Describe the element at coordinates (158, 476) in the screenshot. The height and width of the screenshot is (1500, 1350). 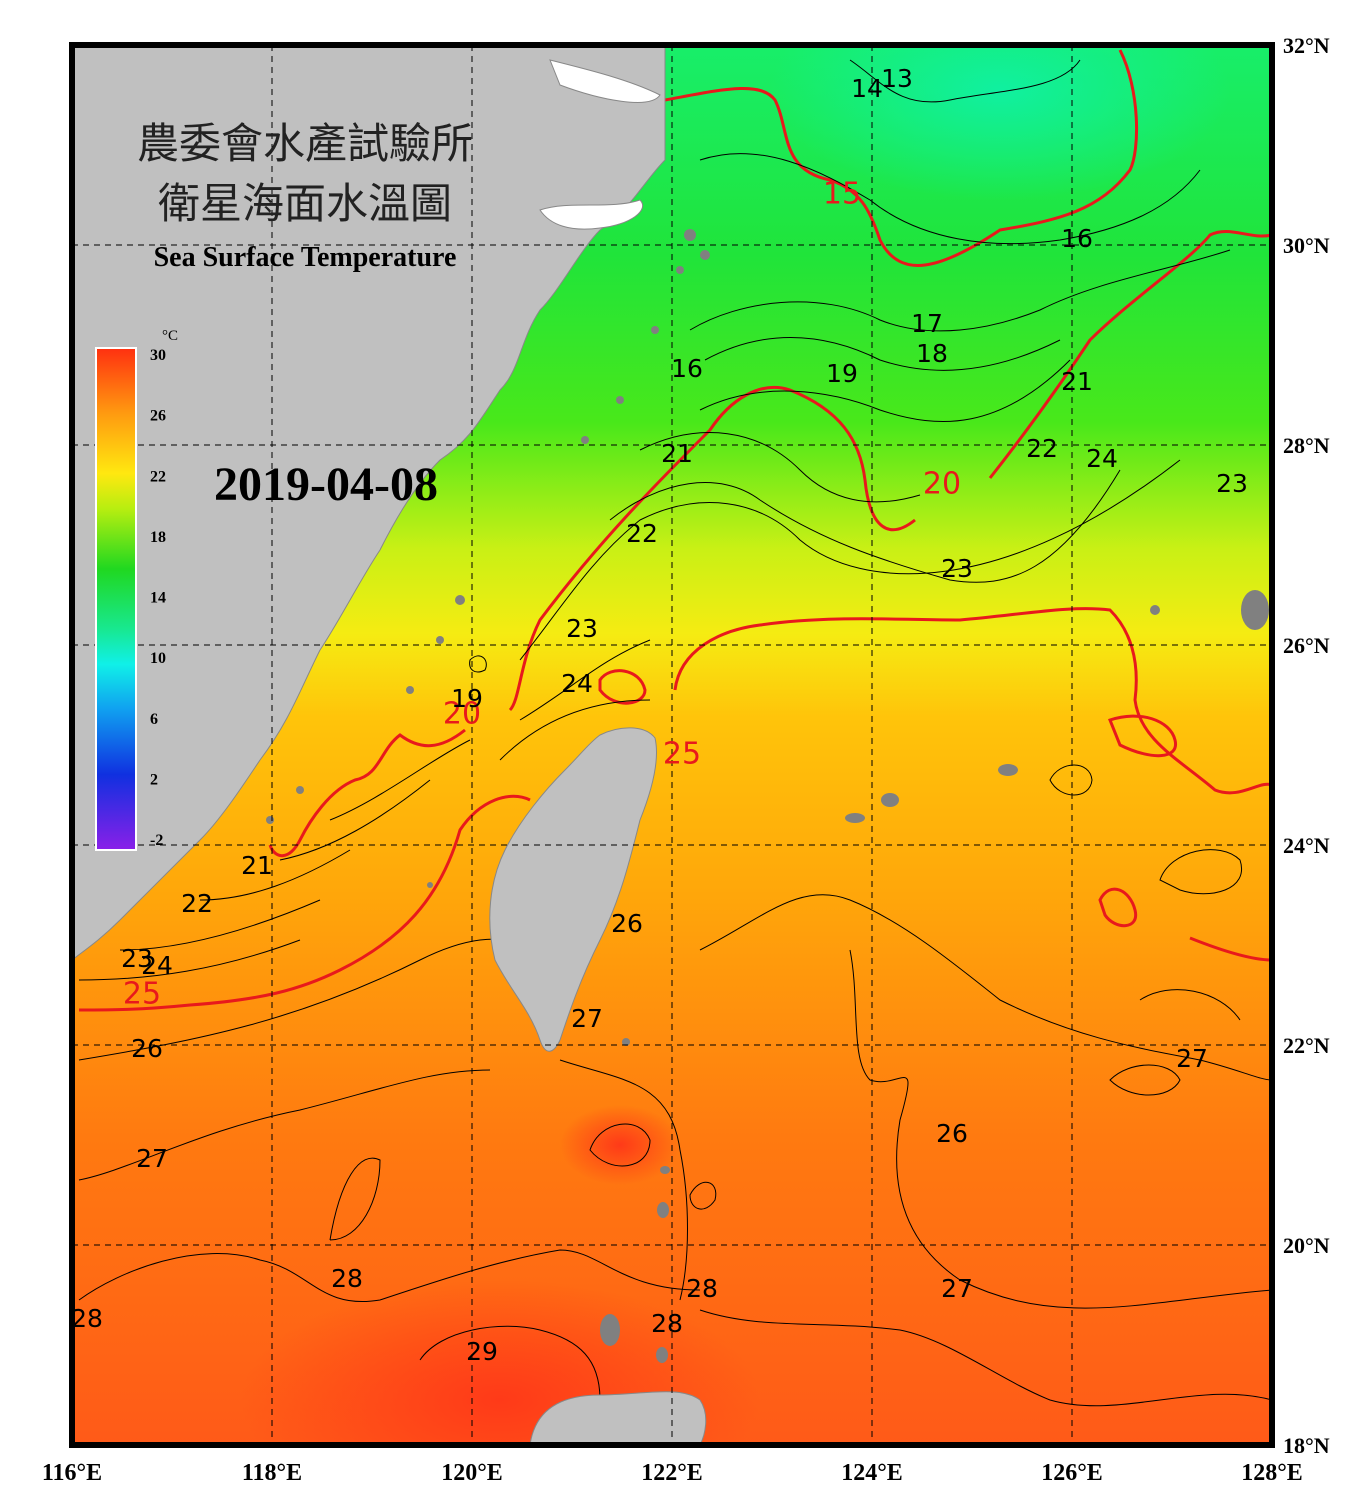
I see `colorbar-tick-label: 22` at that location.